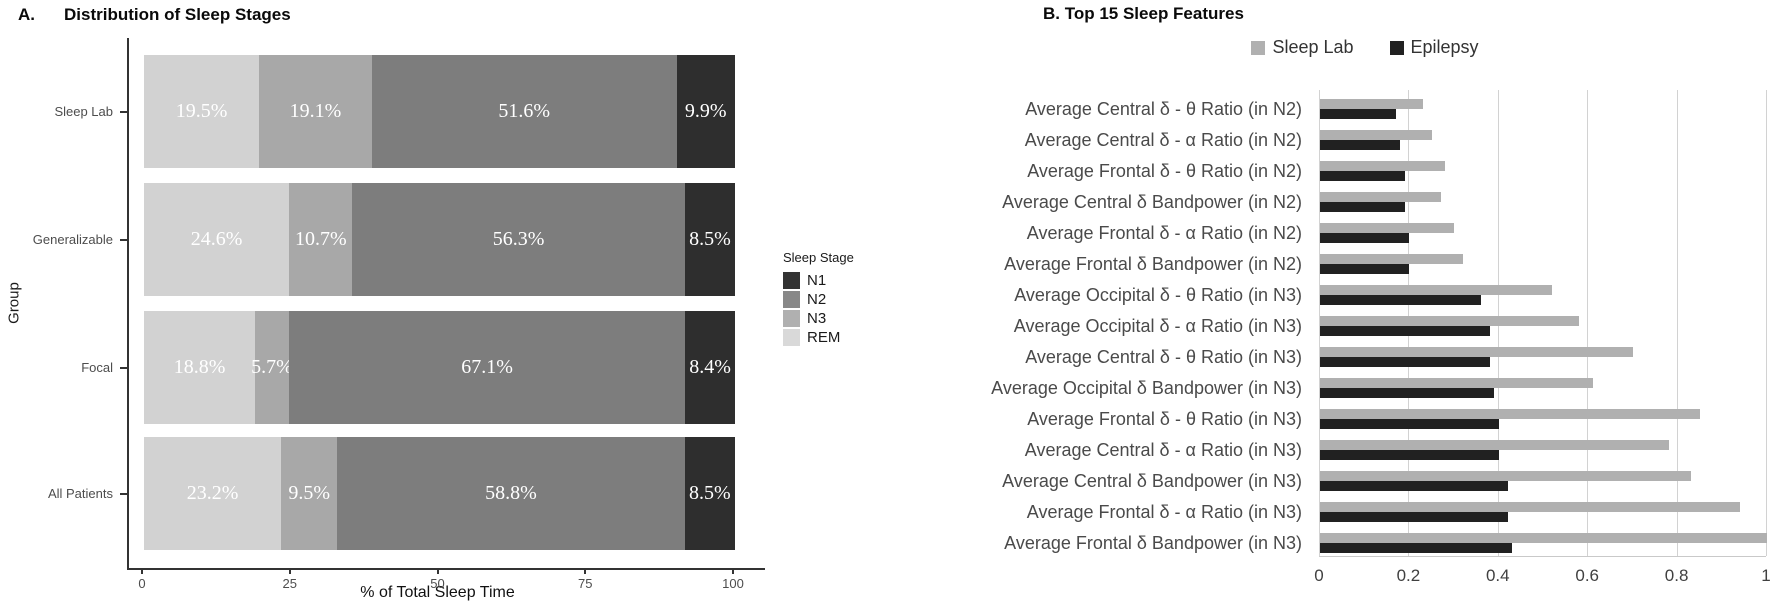  I want to click on x-axis-tick-label: 75, so click(585, 583).